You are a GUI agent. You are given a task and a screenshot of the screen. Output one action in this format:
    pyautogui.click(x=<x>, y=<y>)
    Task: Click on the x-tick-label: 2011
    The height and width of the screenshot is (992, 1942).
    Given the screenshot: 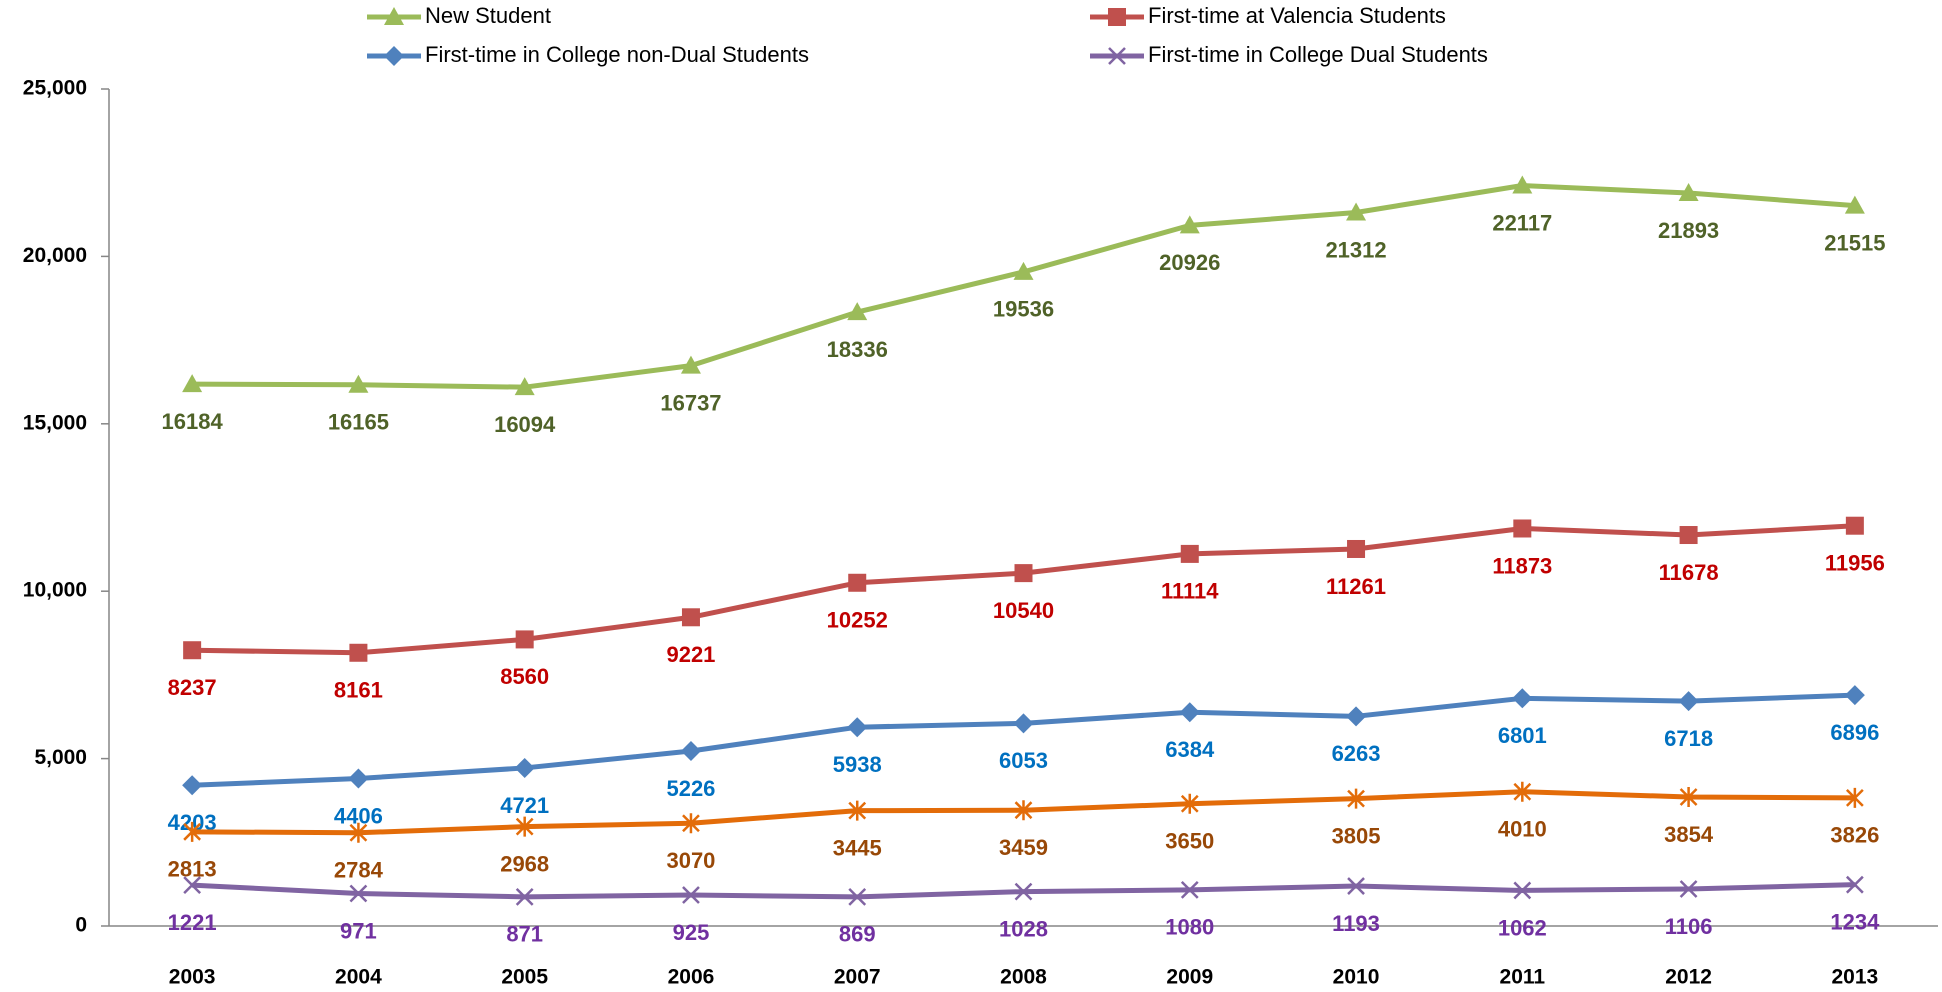 What is the action you would take?
    pyautogui.click(x=1523, y=977)
    